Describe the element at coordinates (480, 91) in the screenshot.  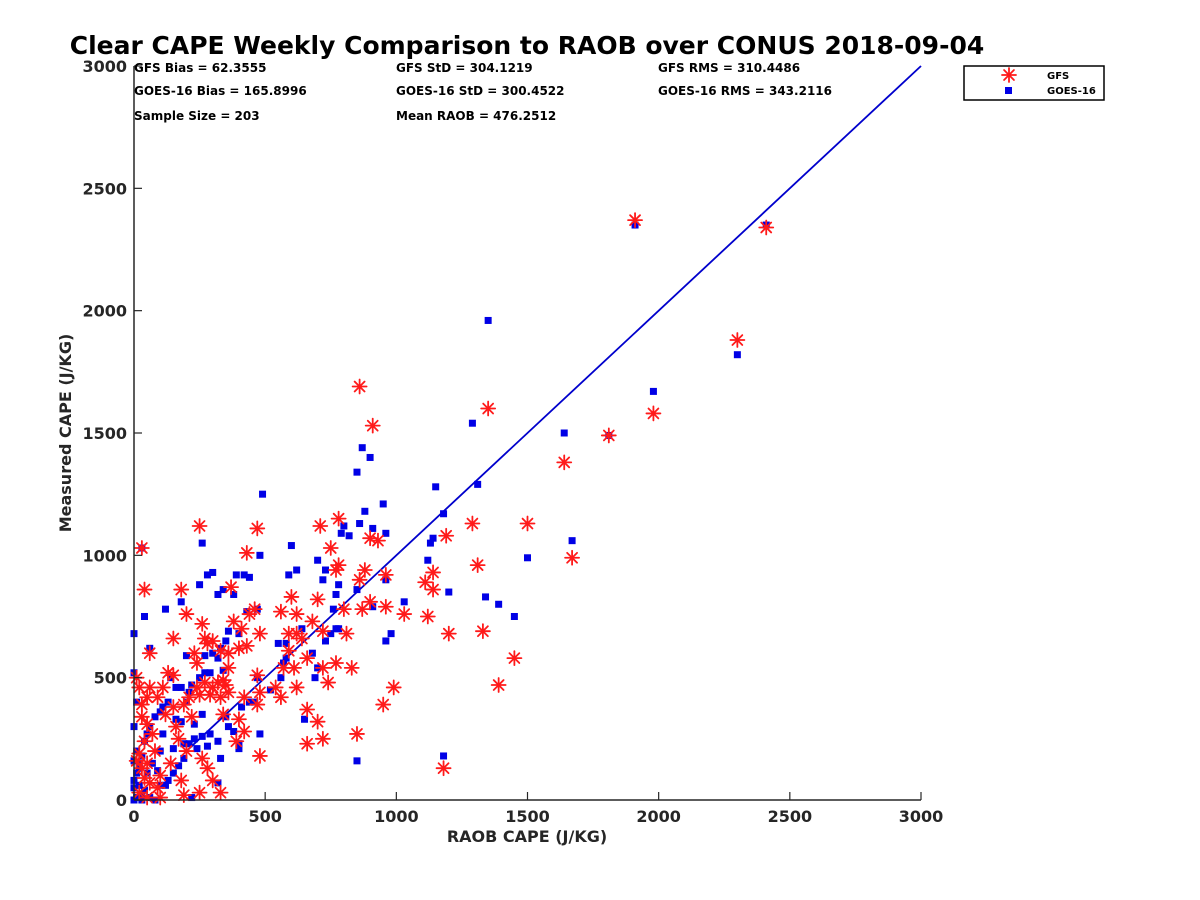
I see `stat-annotation: GOES-16 StD = 300.4522` at that location.